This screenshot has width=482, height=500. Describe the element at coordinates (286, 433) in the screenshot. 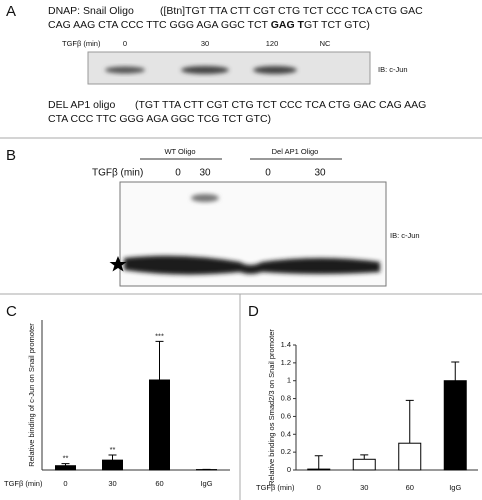

I see `y-tick-label: 0.4` at that location.